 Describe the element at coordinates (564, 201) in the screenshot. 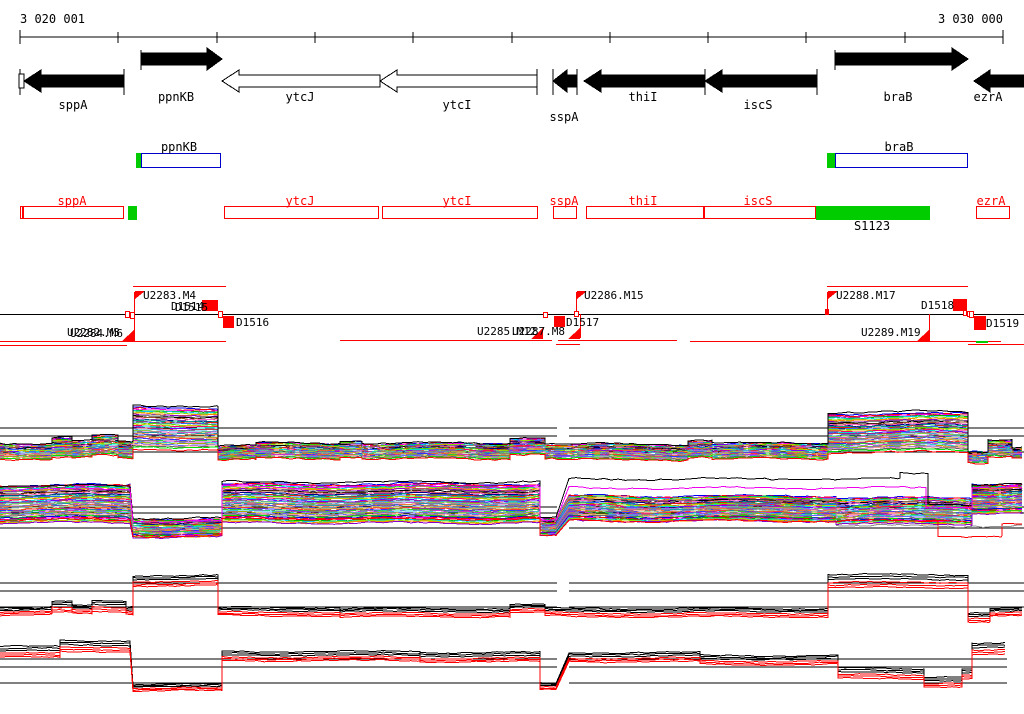

I see `cds-label-sspA: sspA` at that location.